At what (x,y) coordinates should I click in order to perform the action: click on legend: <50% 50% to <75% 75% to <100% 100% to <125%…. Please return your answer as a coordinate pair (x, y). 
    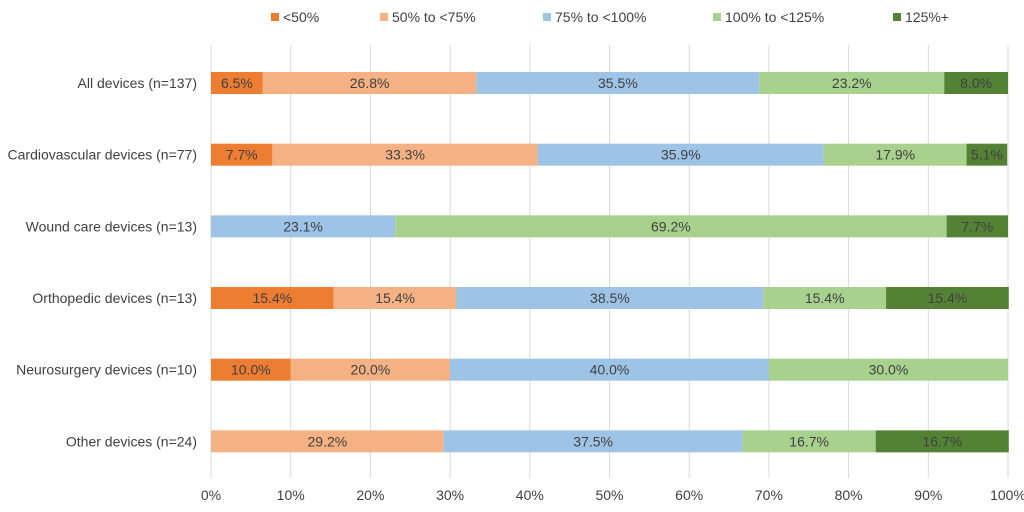
    Looking at the image, I should click on (610, 17).